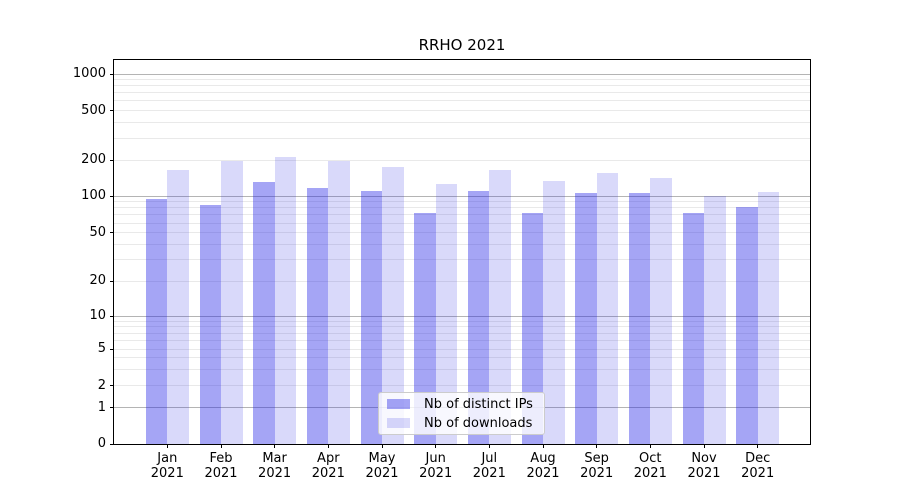  Describe the element at coordinates (178, 307) in the screenshot. I see `bar-downloads-jan` at that location.